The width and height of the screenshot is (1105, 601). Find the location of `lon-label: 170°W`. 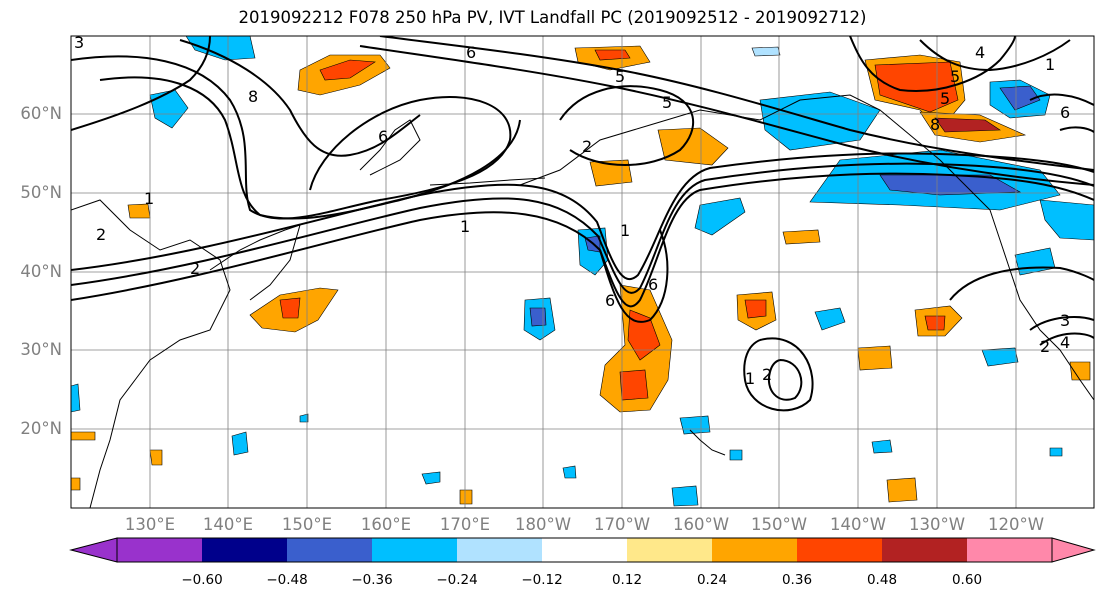

lon-label: 170°W is located at coordinates (622, 524).